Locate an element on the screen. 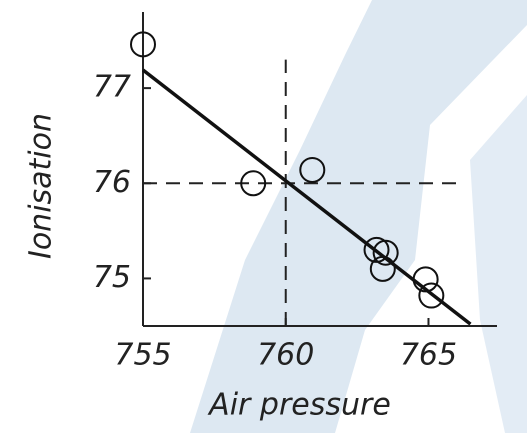  x-axis-label: Air pressure is located at coordinates (299, 405).